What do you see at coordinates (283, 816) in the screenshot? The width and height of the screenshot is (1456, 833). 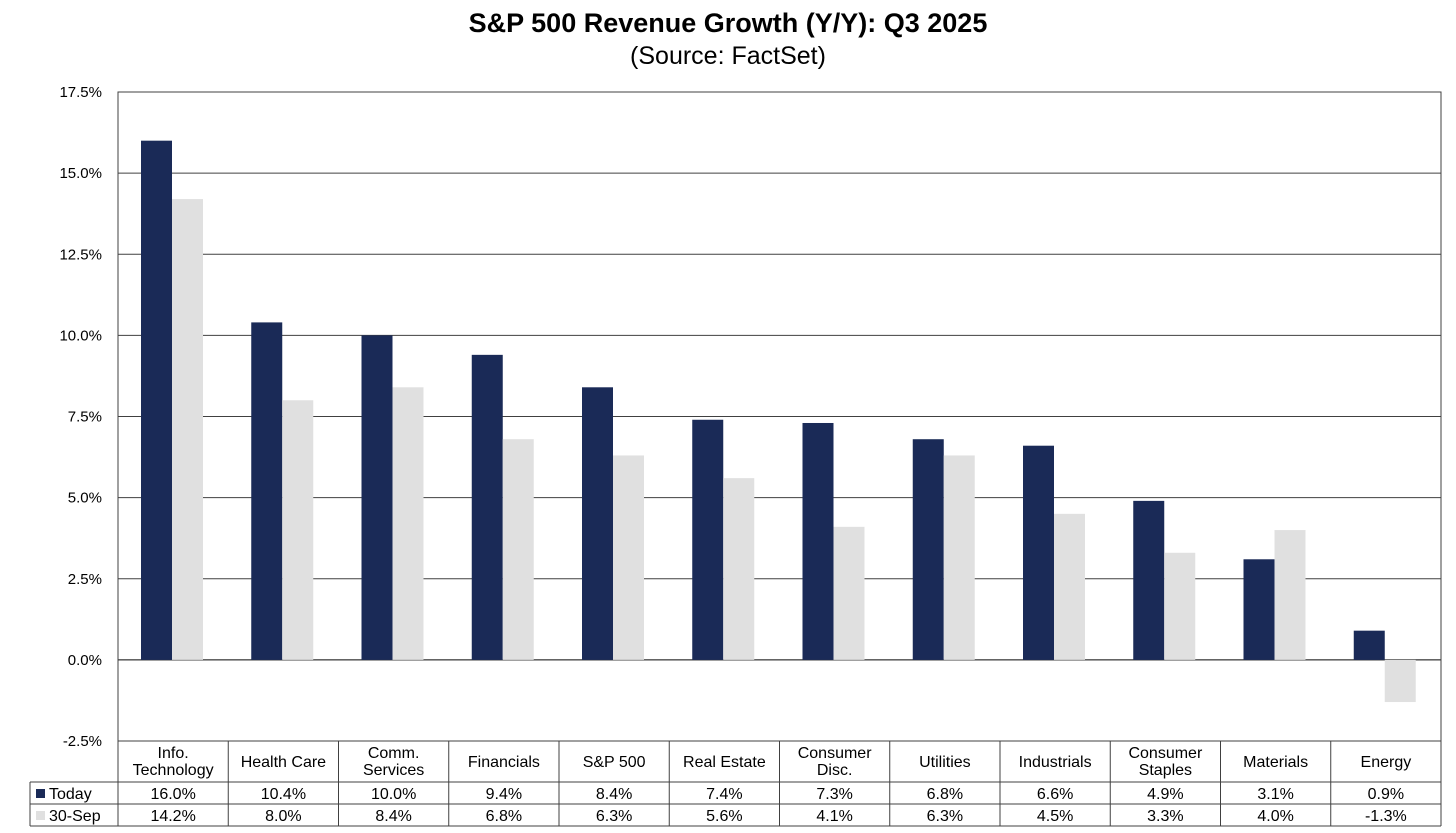 I see `data-label: 8.0%` at bounding box center [283, 816].